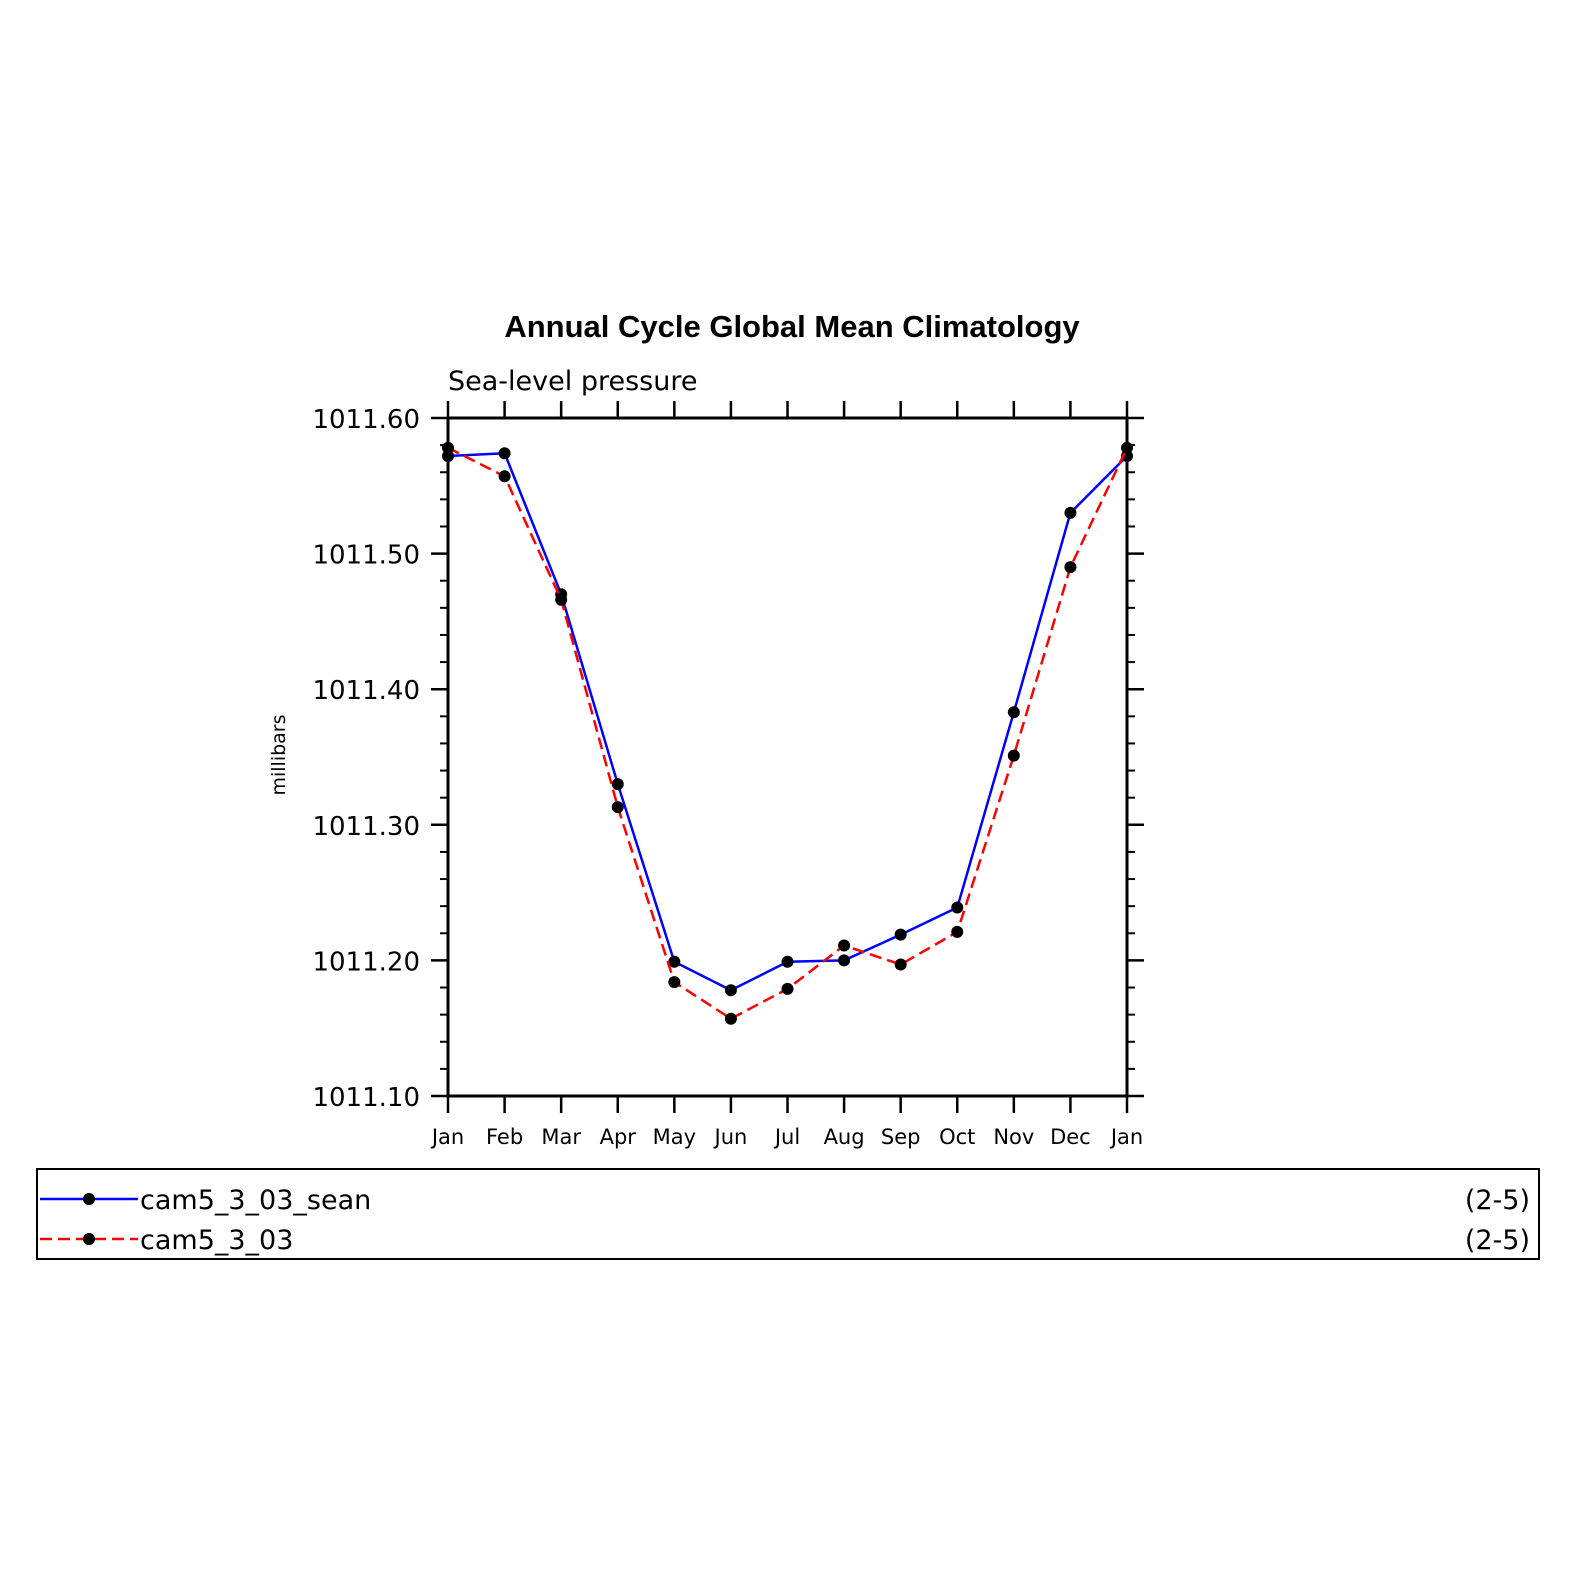  What do you see at coordinates (792, 326) in the screenshot?
I see `chart-title: Annual Cycle Global Mean Climatology` at bounding box center [792, 326].